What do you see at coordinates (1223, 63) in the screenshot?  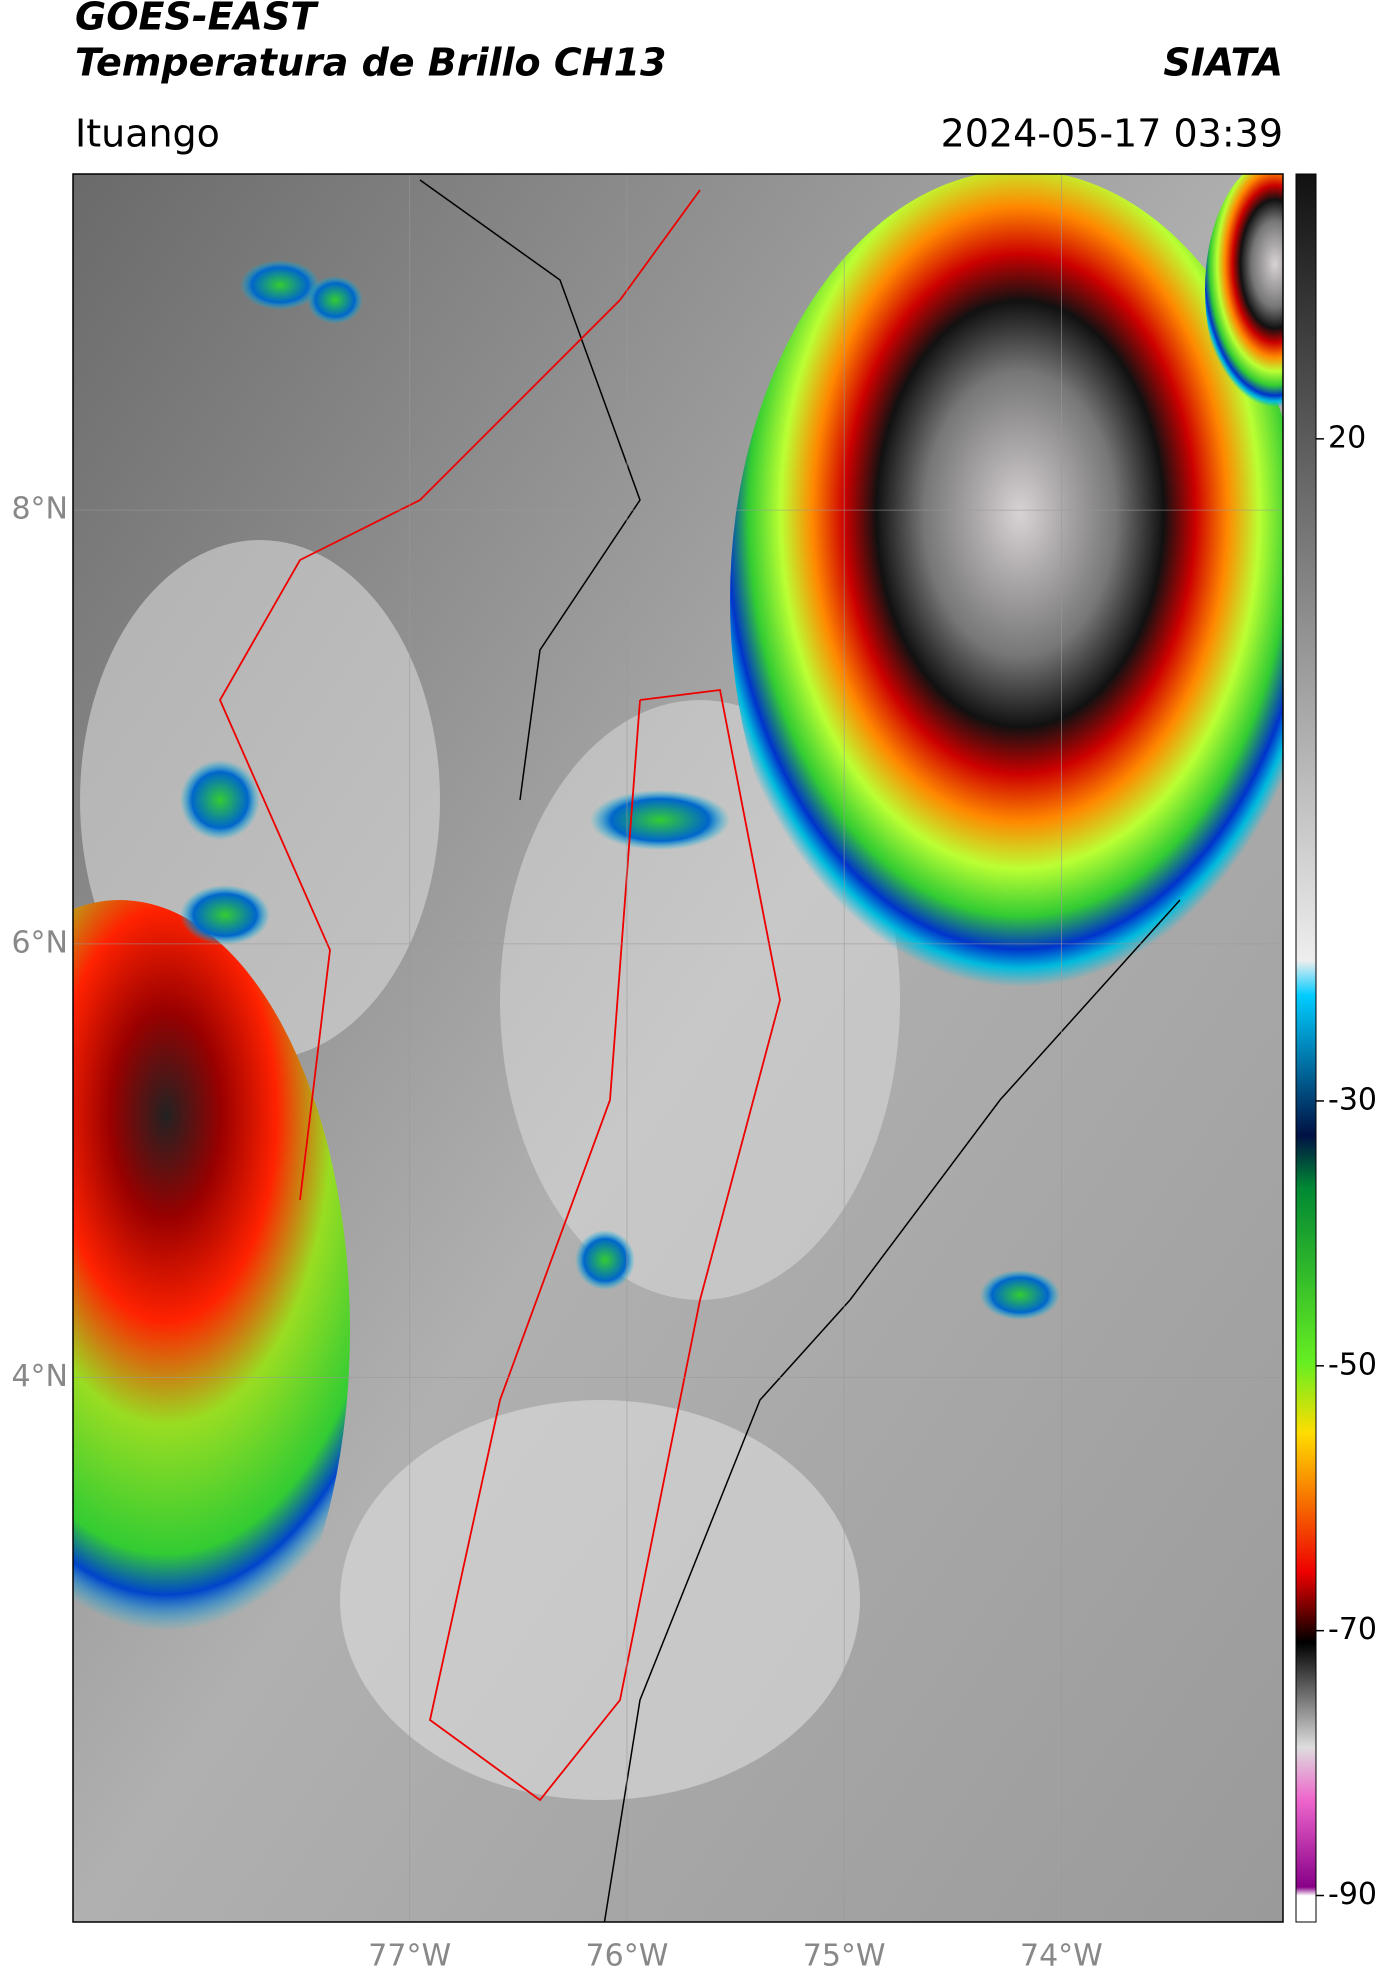 I see `source: SIATA` at bounding box center [1223, 63].